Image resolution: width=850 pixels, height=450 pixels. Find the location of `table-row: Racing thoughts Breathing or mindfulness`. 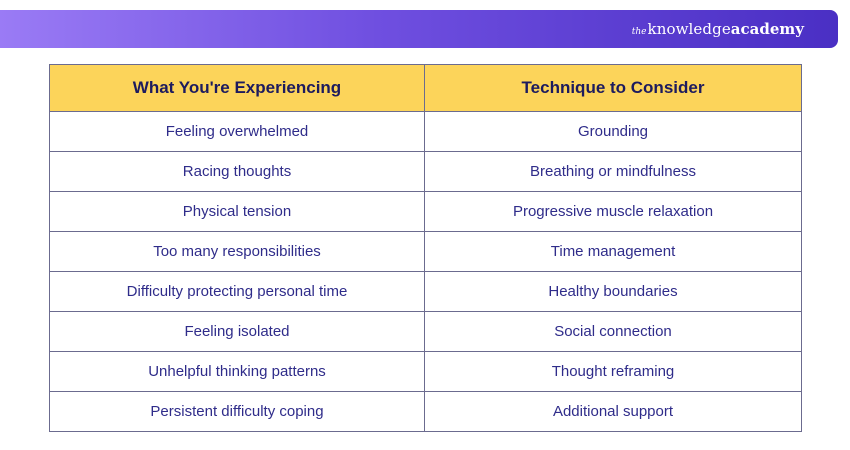

table-row: Racing thoughts Breathing or mindfulness is located at coordinates (425, 171).